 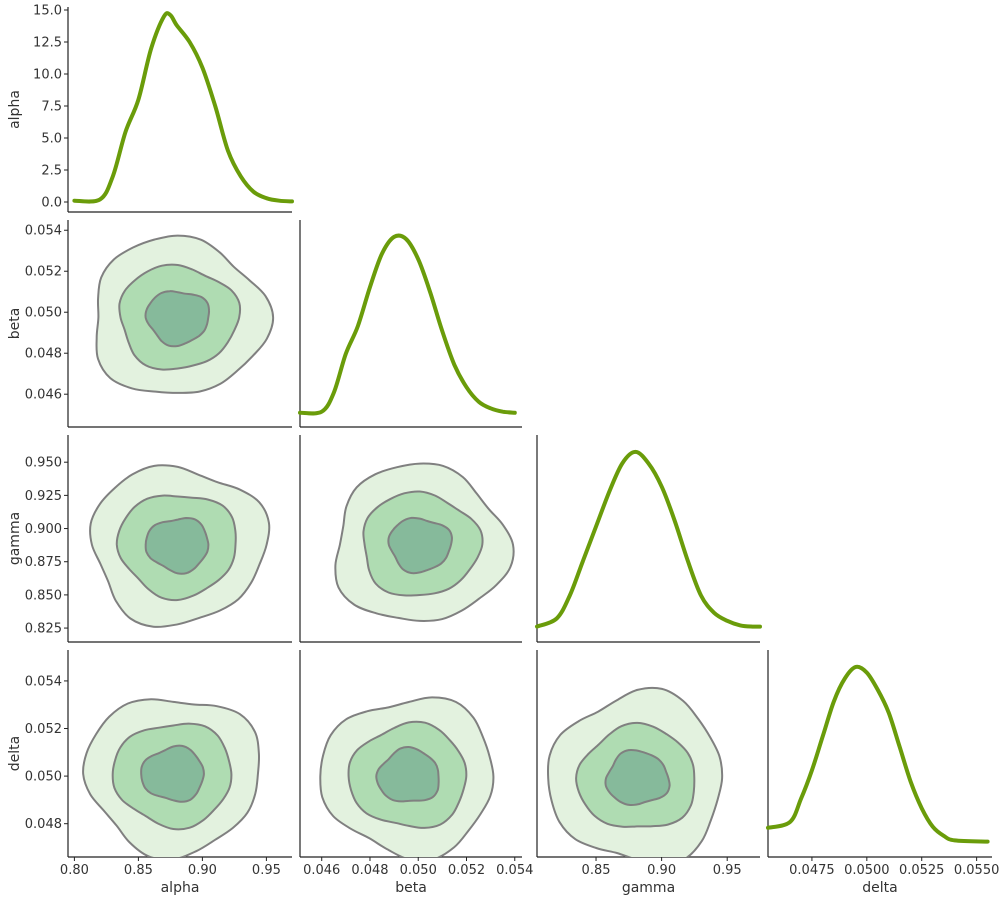 I want to click on y-tick-label: 0.875, so click(x=43, y=562).